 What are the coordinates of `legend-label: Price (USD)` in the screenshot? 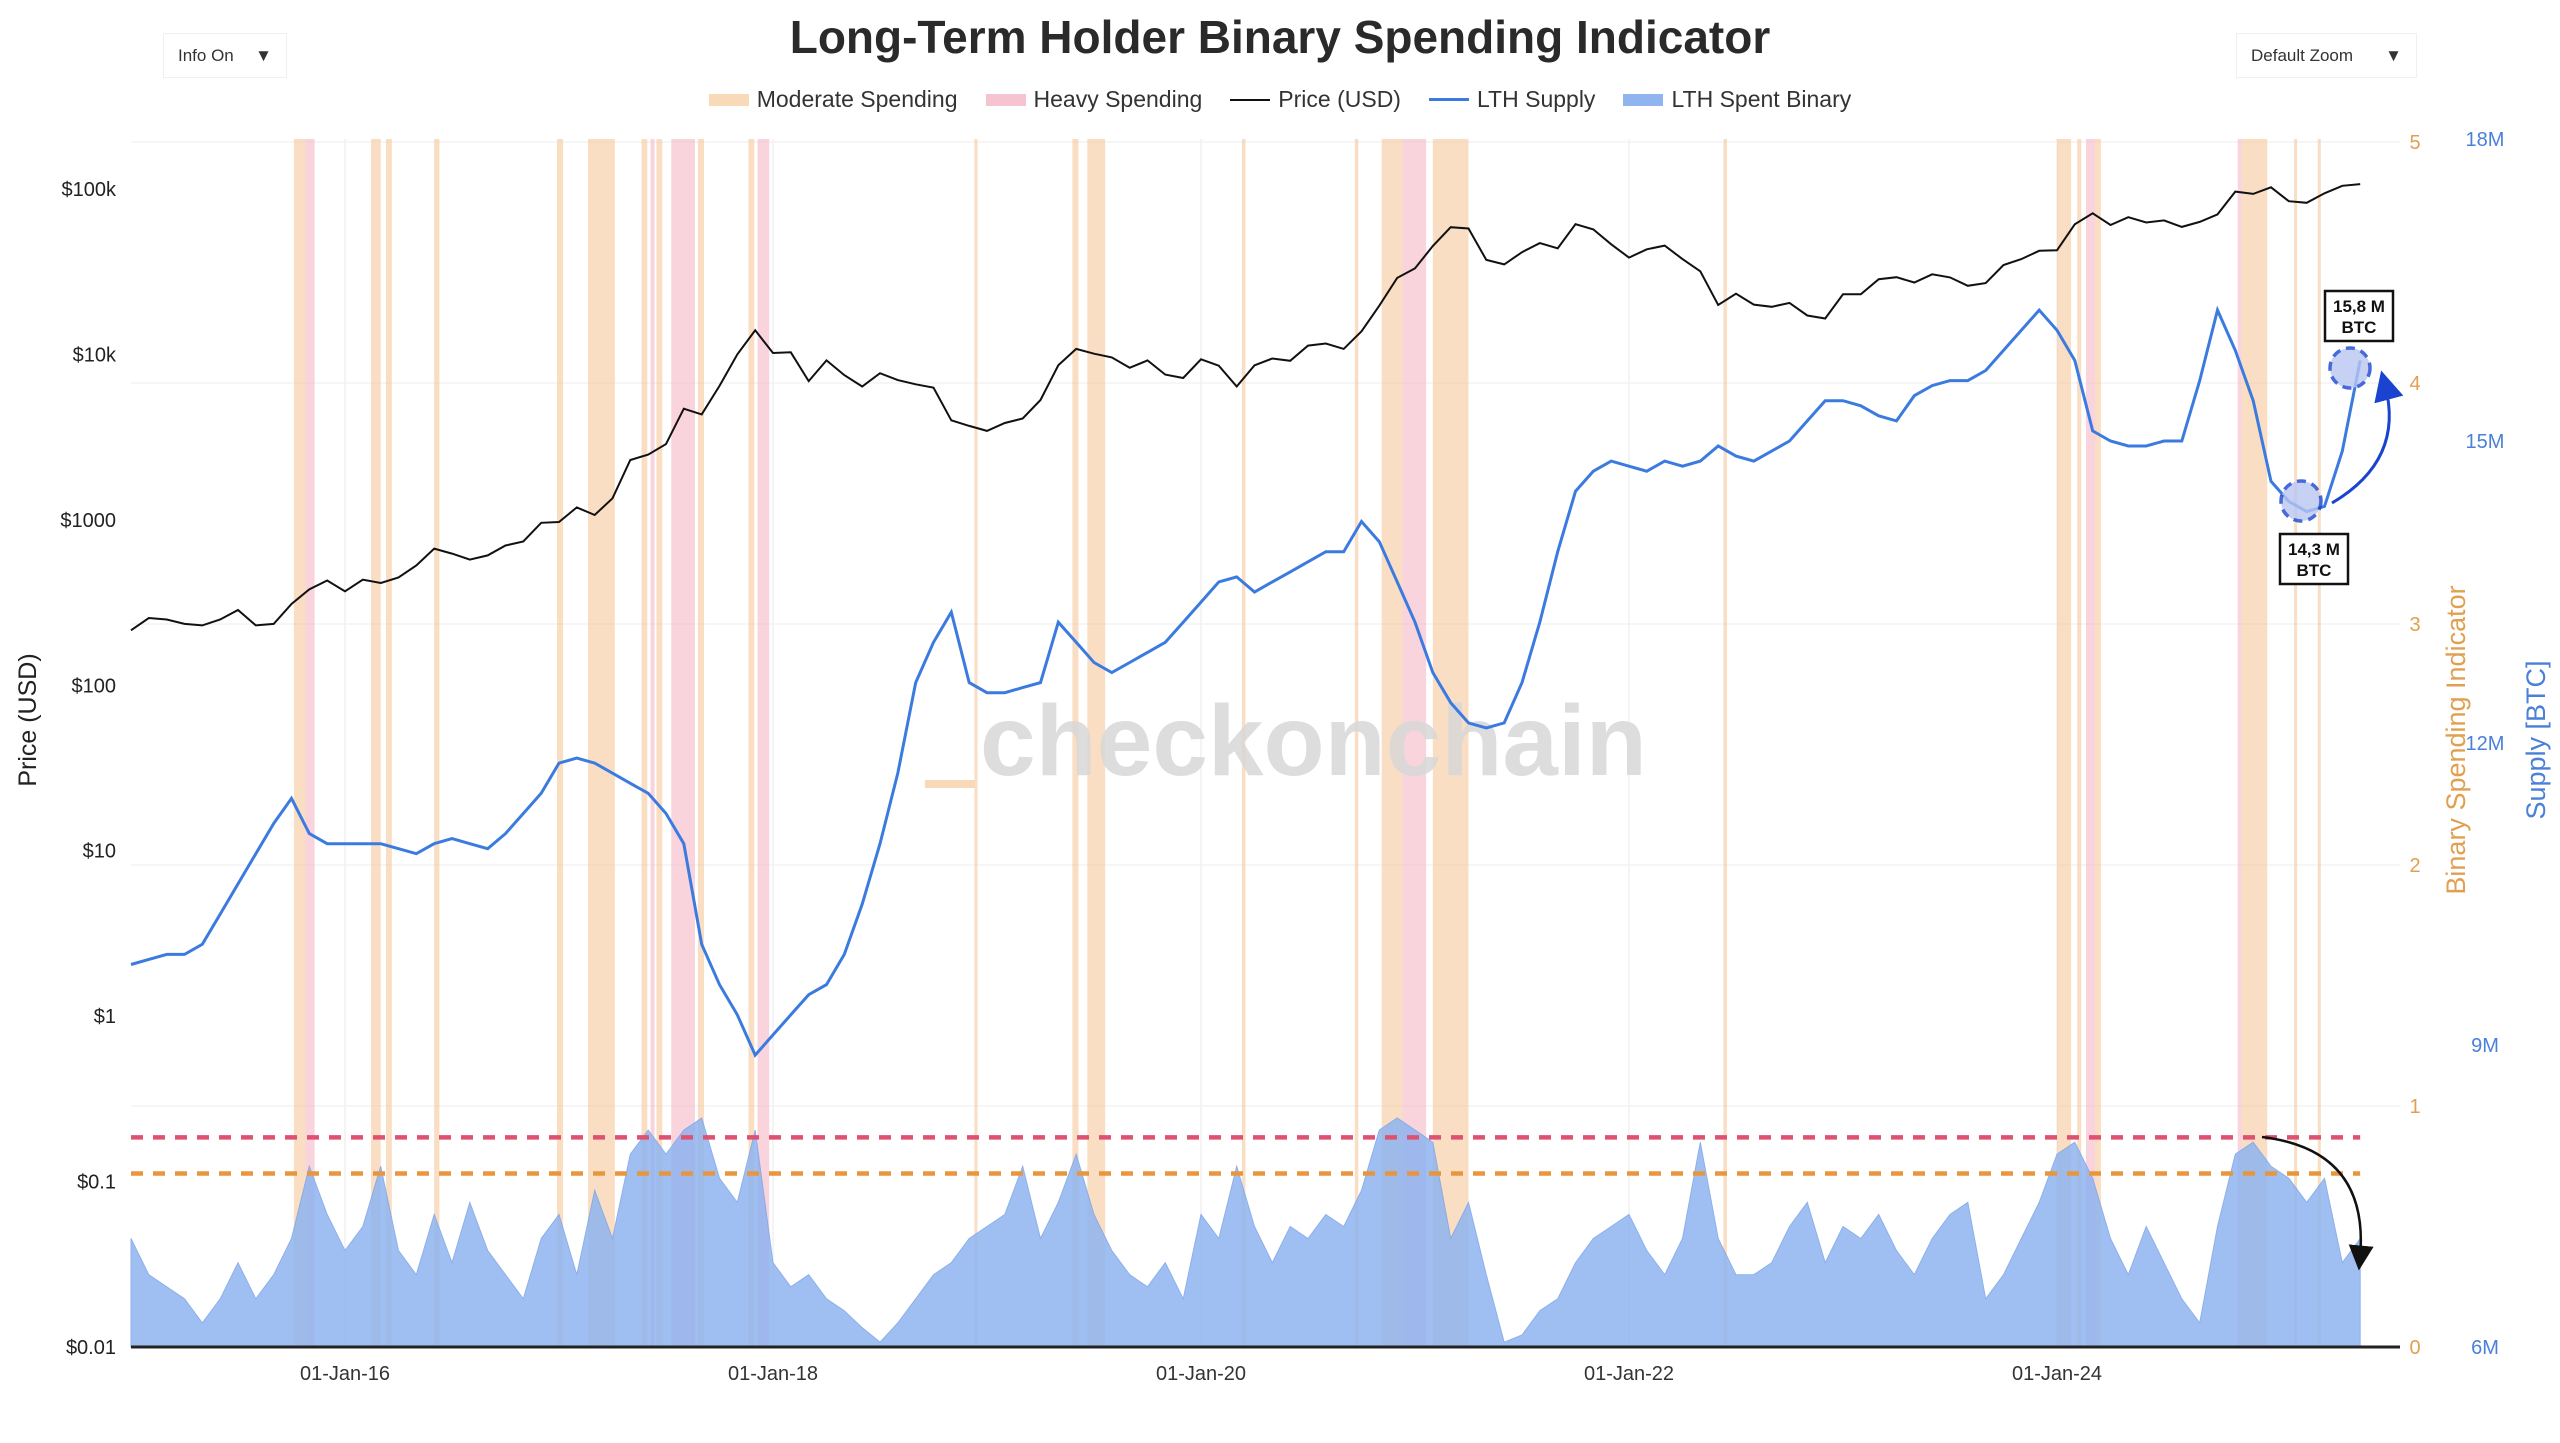 It's located at (1339, 99).